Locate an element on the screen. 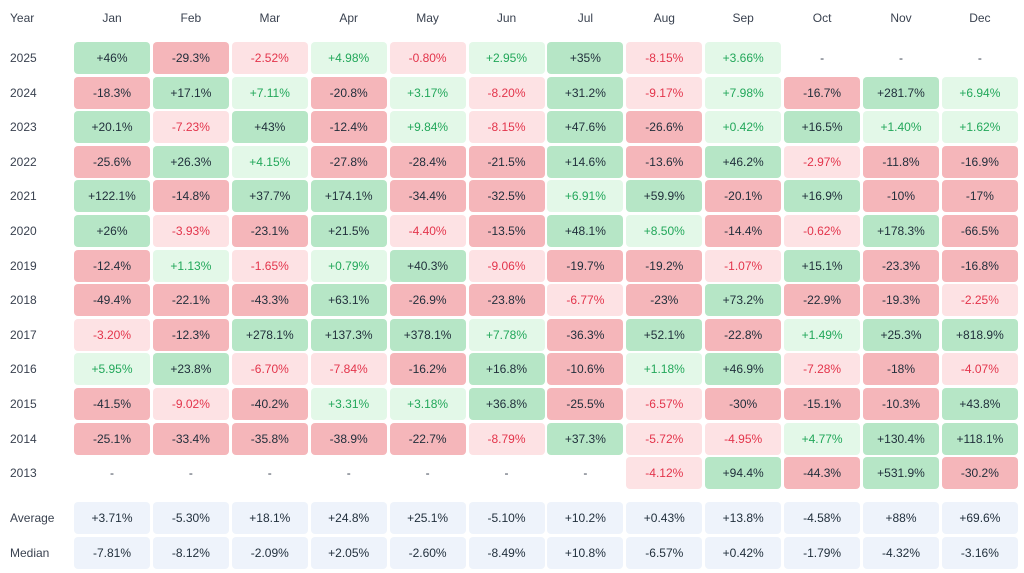  year-label: 2014 is located at coordinates (23, 438).